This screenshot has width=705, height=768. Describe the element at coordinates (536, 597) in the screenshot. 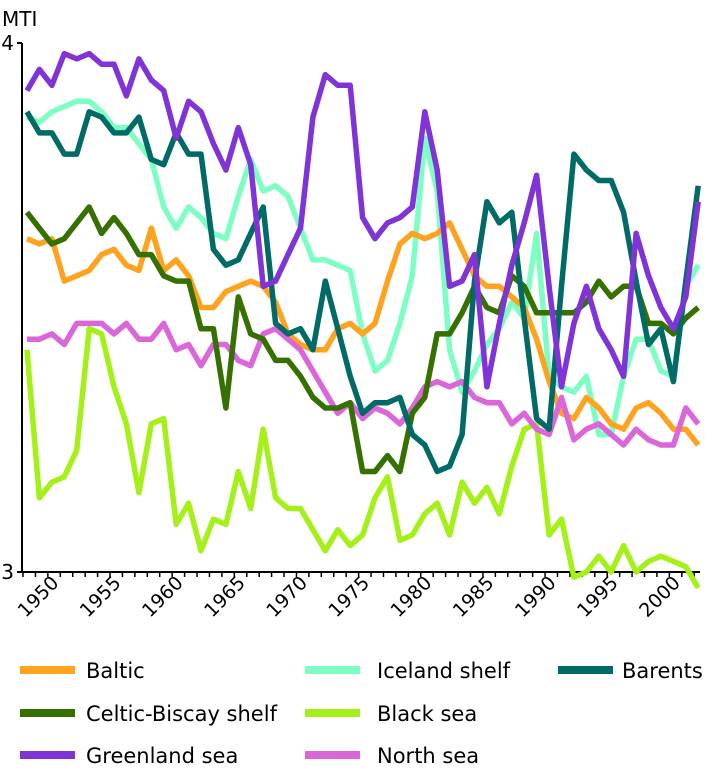

I see `x-tick-label: 1990` at that location.